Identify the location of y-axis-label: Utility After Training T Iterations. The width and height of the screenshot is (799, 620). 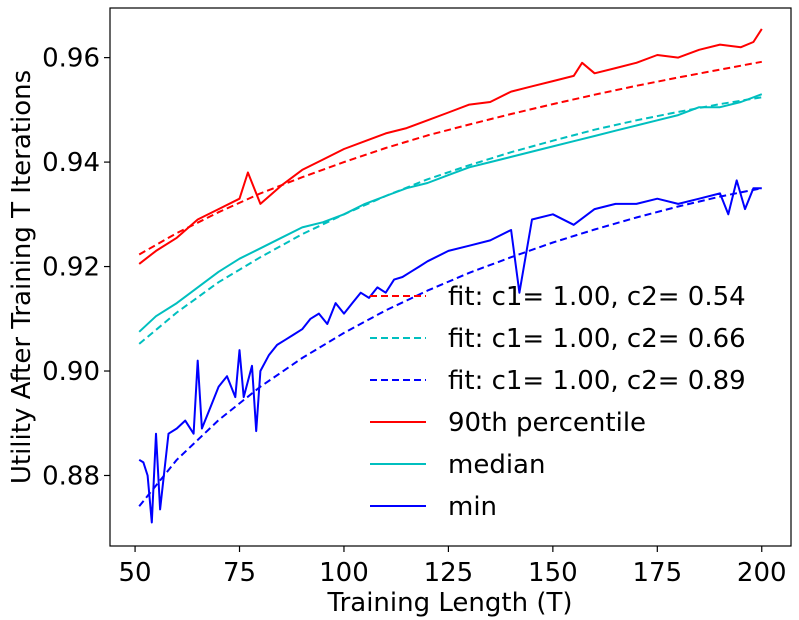
(22, 277).